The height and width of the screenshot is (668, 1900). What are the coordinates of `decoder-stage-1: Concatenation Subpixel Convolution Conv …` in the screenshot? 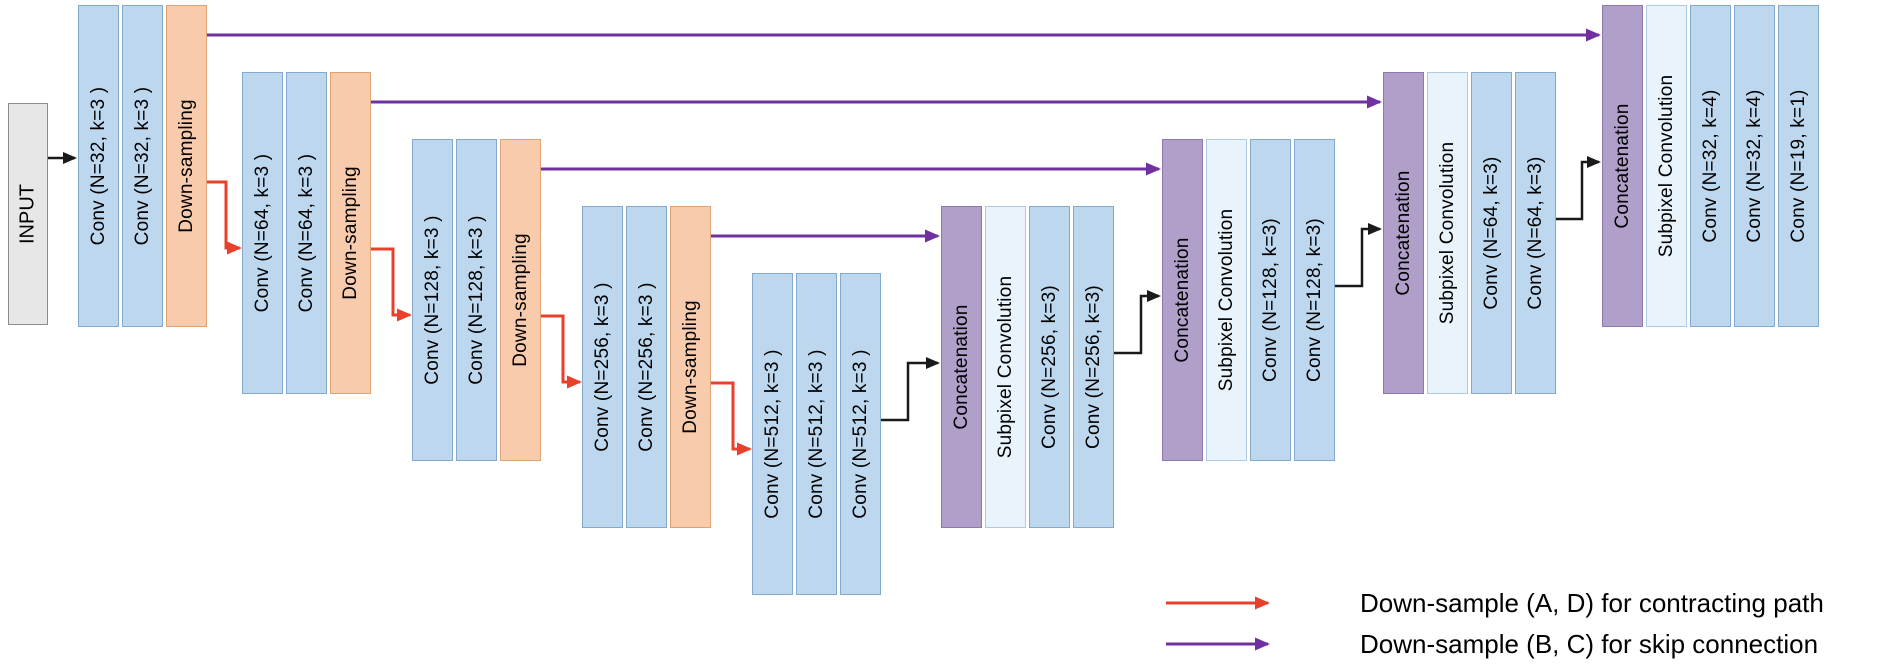 It's located at (1027, 367).